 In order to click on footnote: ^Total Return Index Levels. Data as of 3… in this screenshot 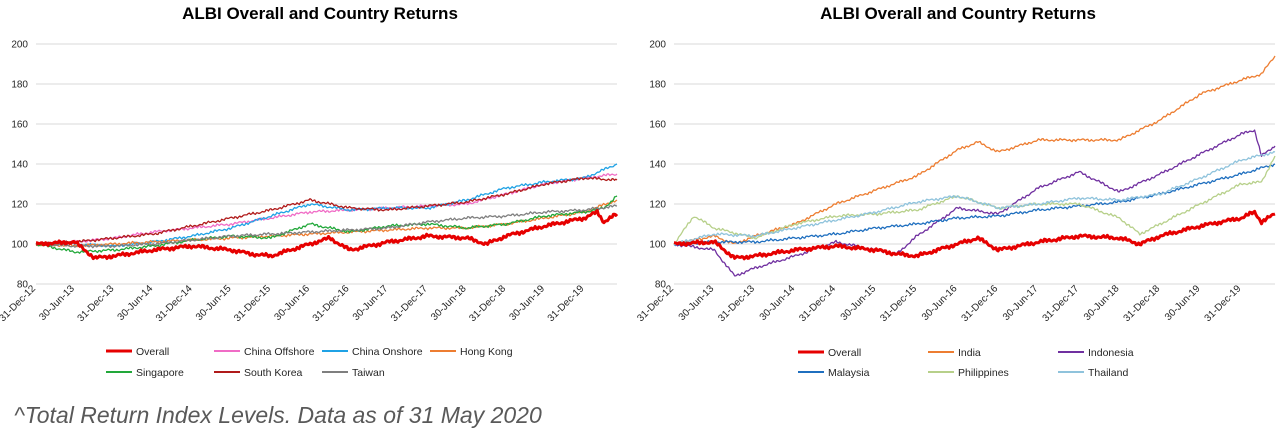, I will do `click(278, 415)`.